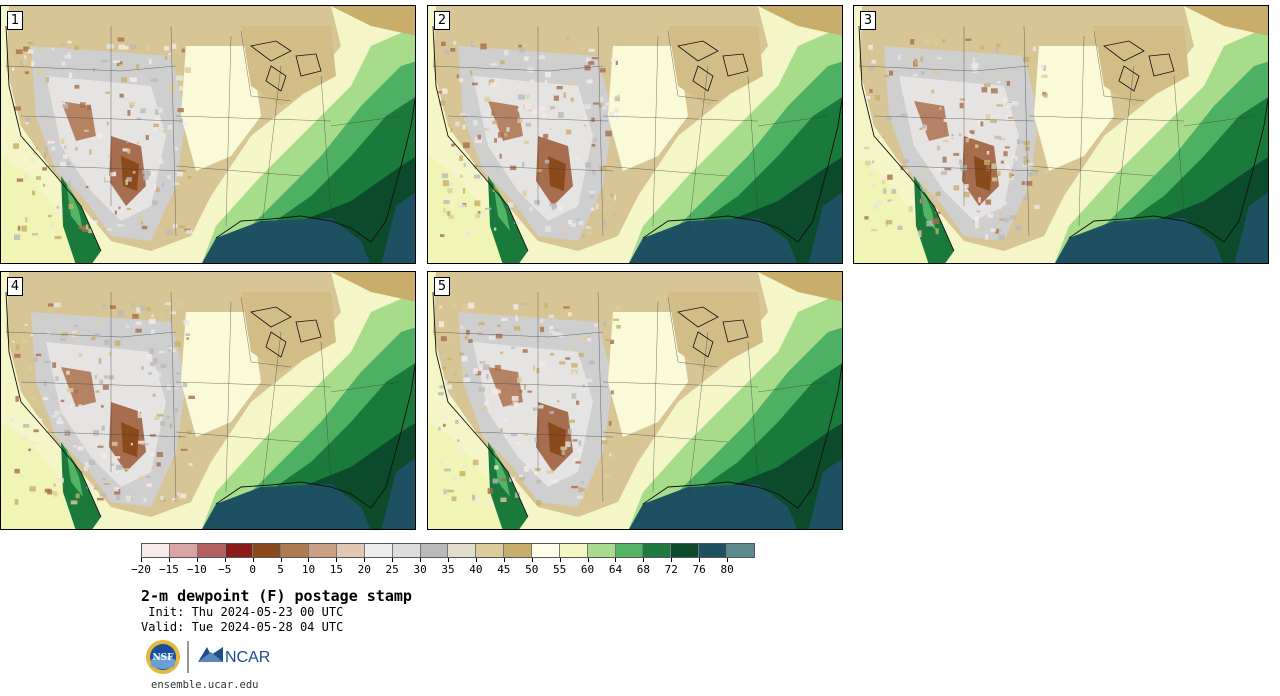  I want to click on colorbar-tick-label: 76, so click(699, 569).